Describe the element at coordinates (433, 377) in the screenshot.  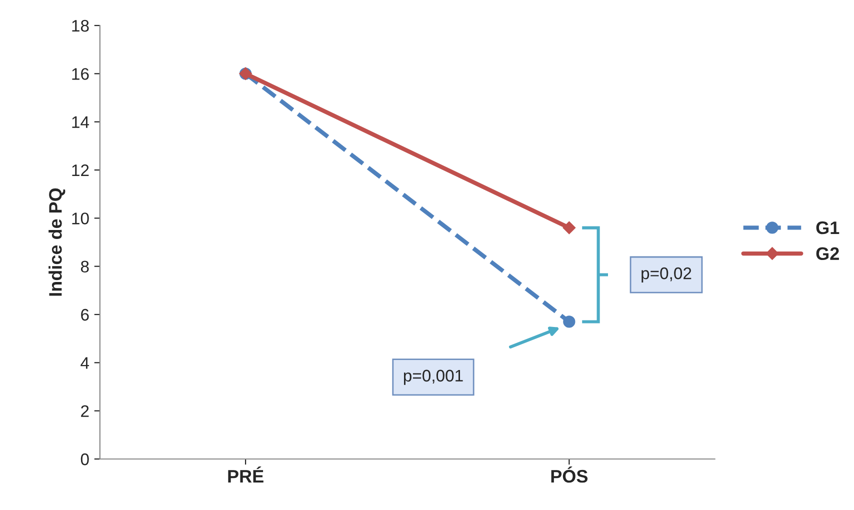
I see `annotation: p=0,001` at that location.